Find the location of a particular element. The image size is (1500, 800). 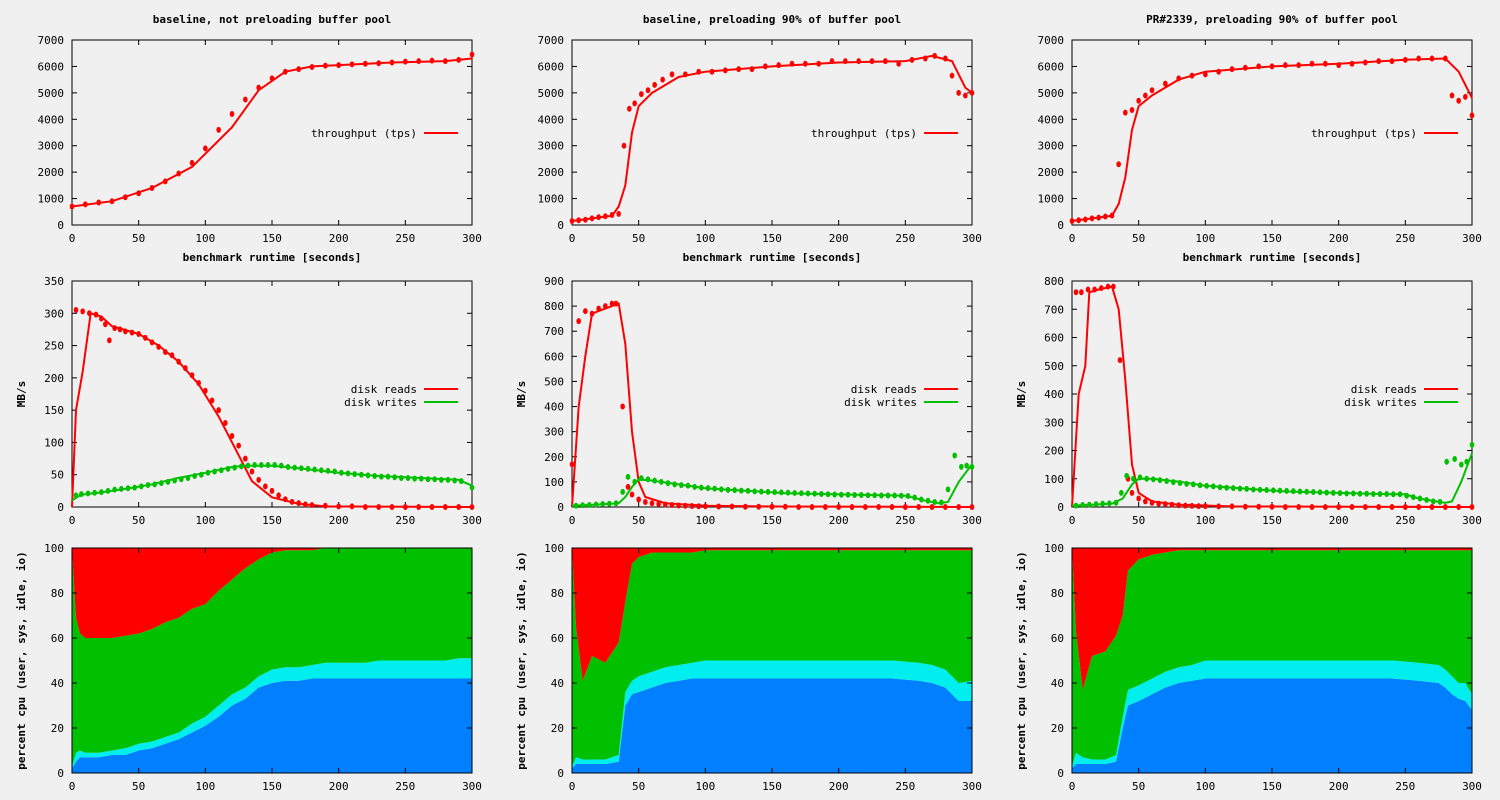

y-tick-label: 2000 is located at coordinates (51, 172).